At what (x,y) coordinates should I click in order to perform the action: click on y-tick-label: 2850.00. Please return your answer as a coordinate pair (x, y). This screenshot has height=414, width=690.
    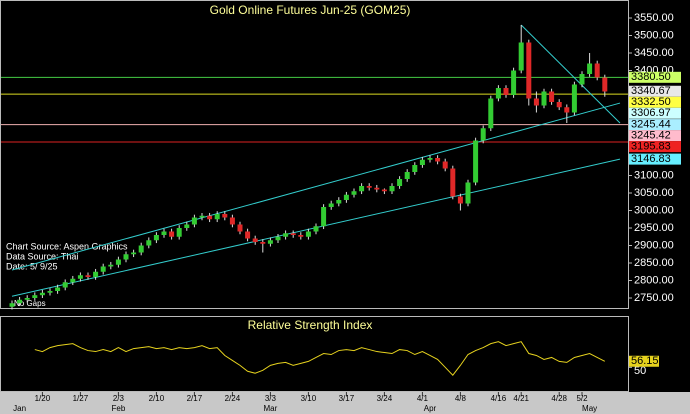
    Looking at the image, I should click on (654, 263).